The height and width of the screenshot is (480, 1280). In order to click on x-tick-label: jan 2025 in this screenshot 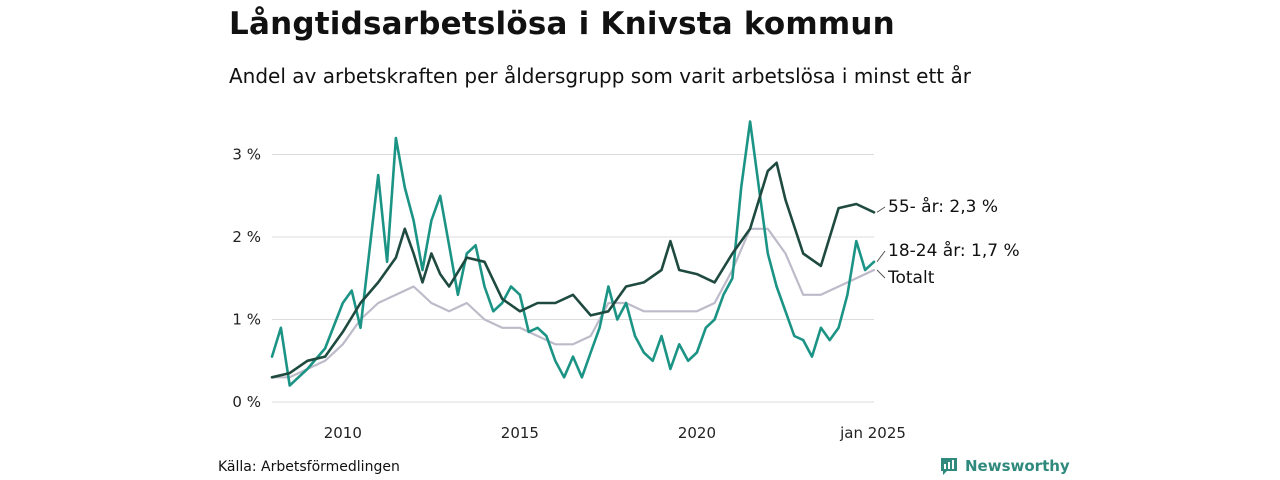, I will do `click(872, 433)`.